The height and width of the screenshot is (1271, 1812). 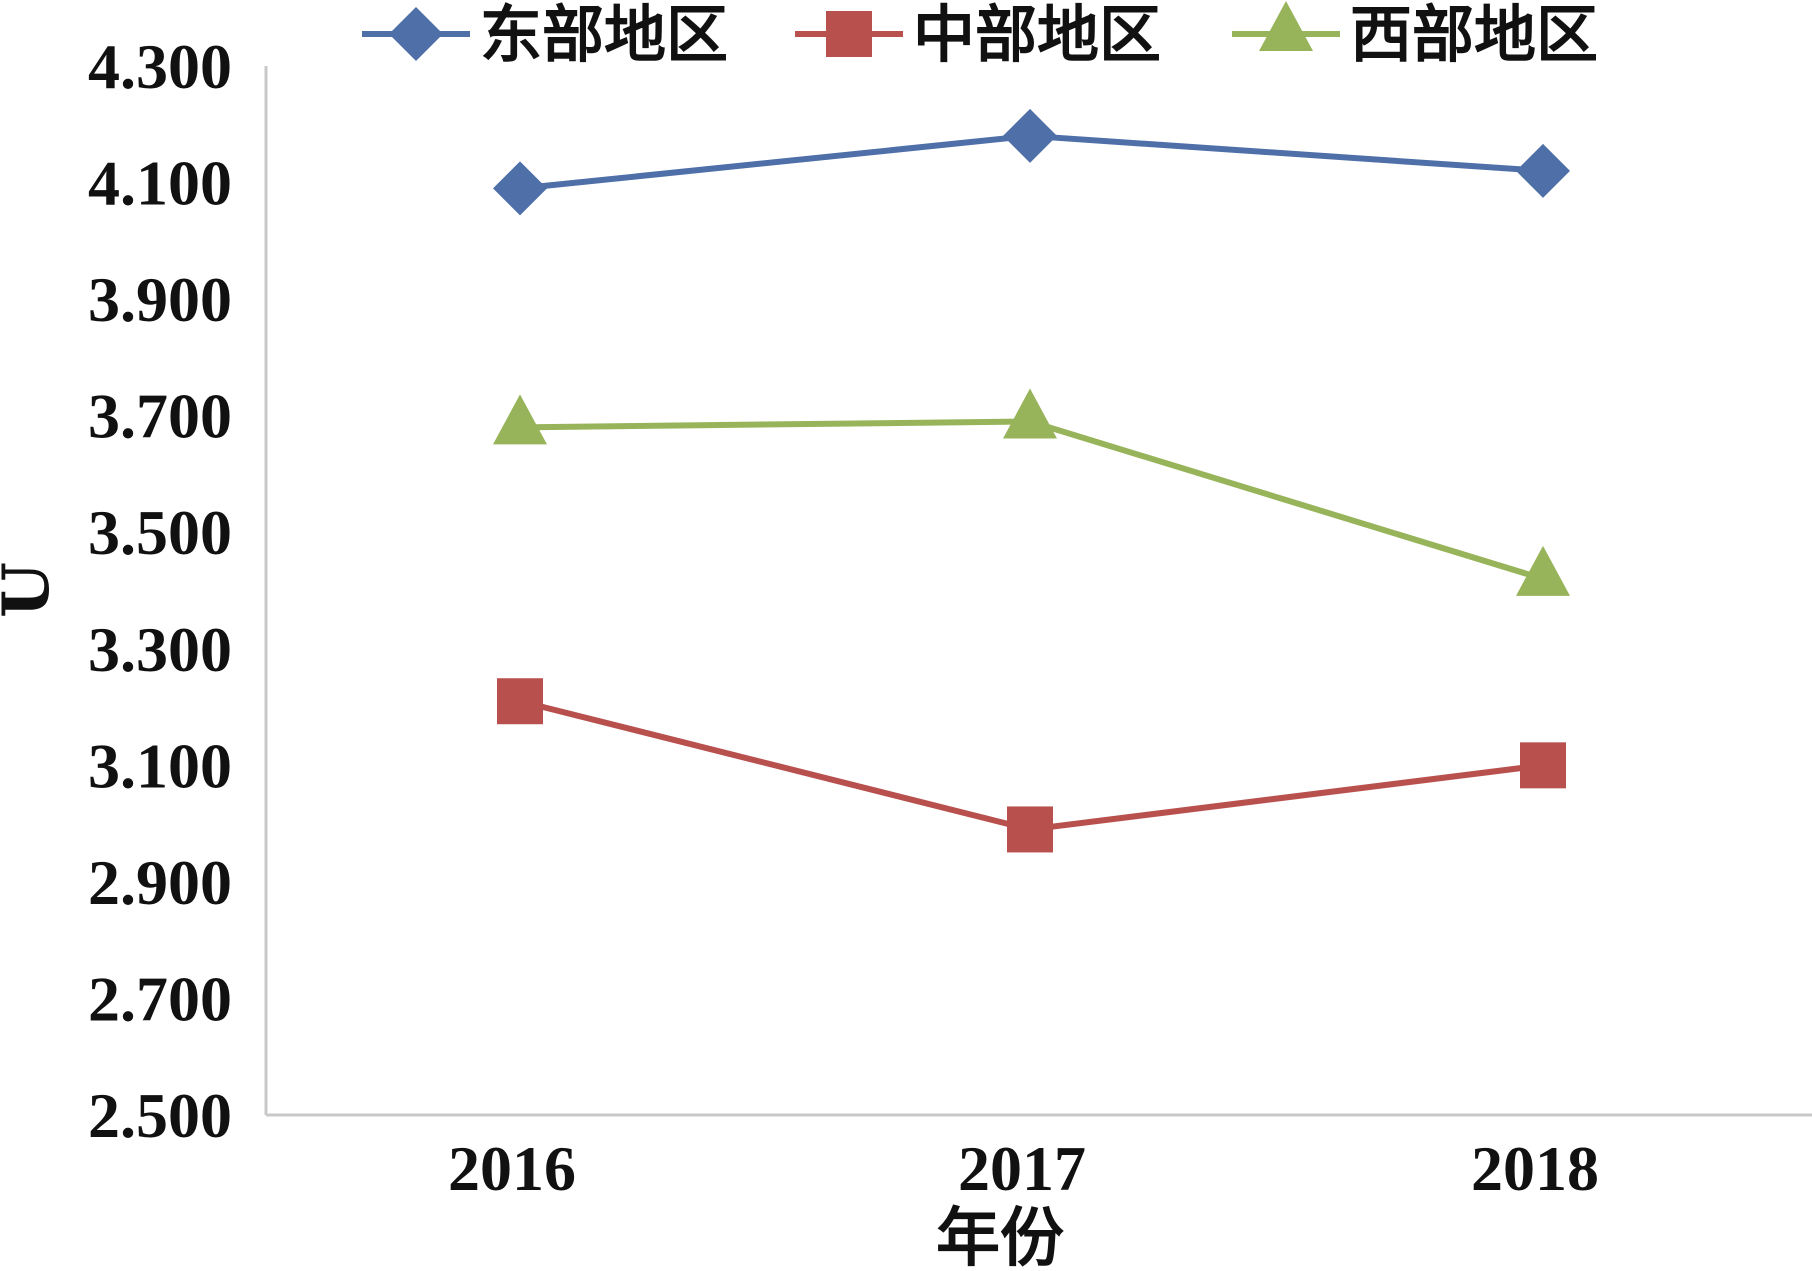 I want to click on y-tick-label: 3.500, so click(x=160, y=532).